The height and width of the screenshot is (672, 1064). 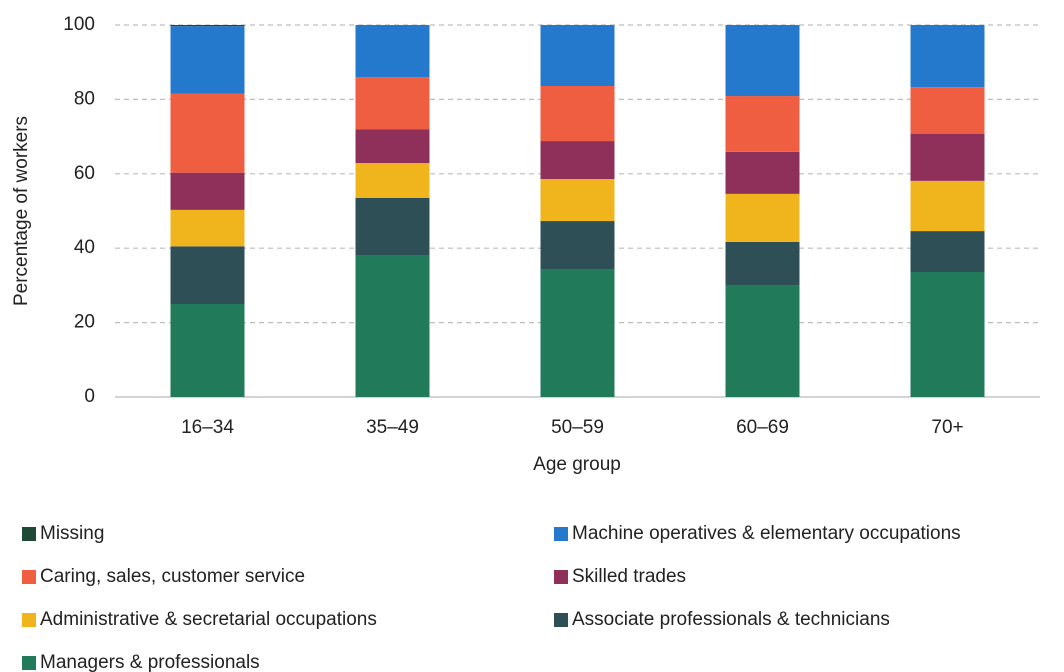 What do you see at coordinates (629, 576) in the screenshot?
I see `legend-label: Skilled trades` at bounding box center [629, 576].